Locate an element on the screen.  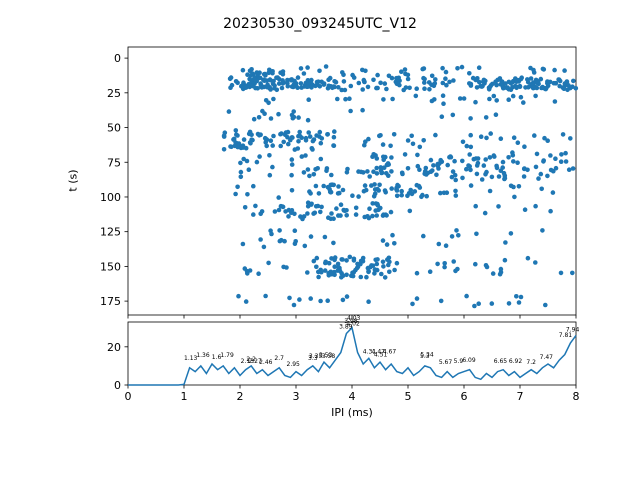
scatter-ytick-label: 150 is located at coordinates (110, 266).